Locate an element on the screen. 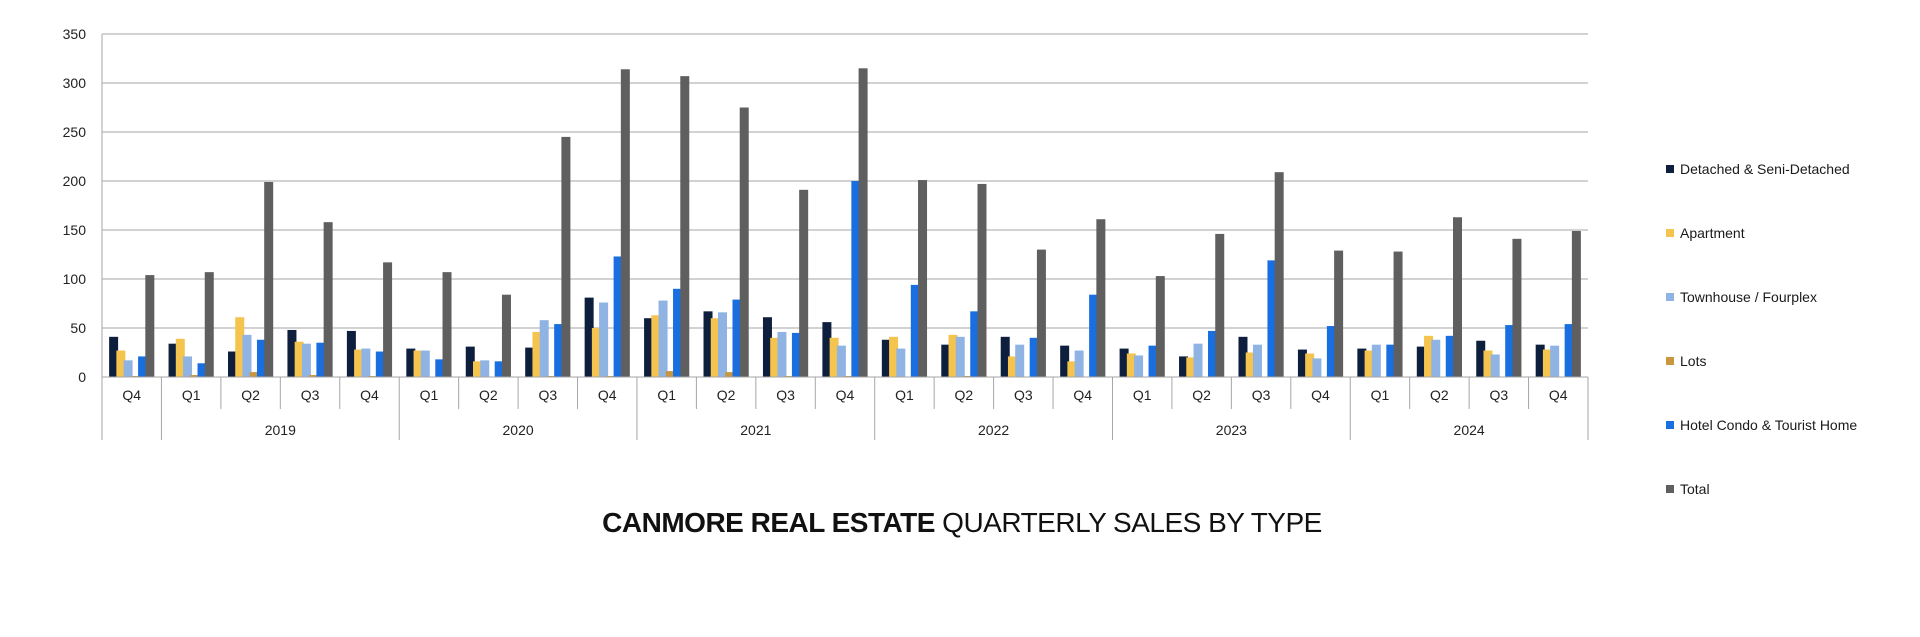 This screenshot has width=1920, height=637. y-tick-label: 250 is located at coordinates (75, 132).